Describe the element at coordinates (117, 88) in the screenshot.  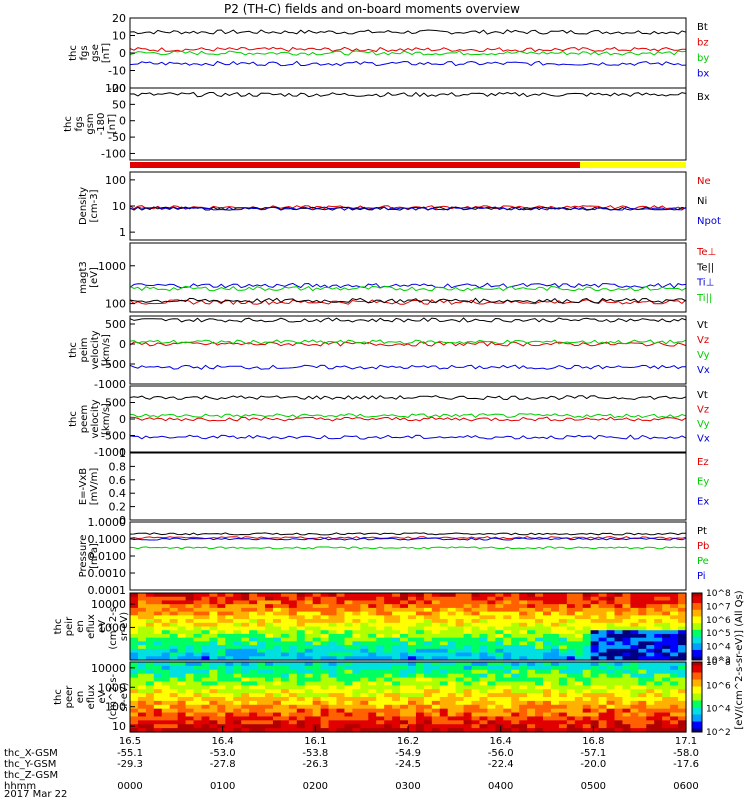
I see `y-tick-label: -20` at that location.